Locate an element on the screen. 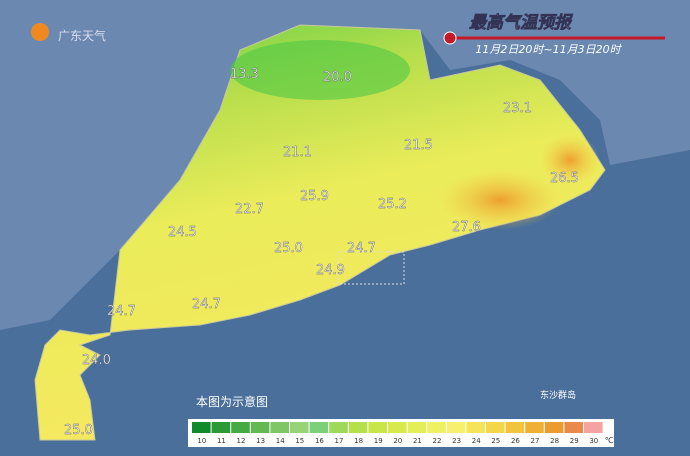 This screenshot has width=690, height=456. legend-label: 30 is located at coordinates (593, 441).